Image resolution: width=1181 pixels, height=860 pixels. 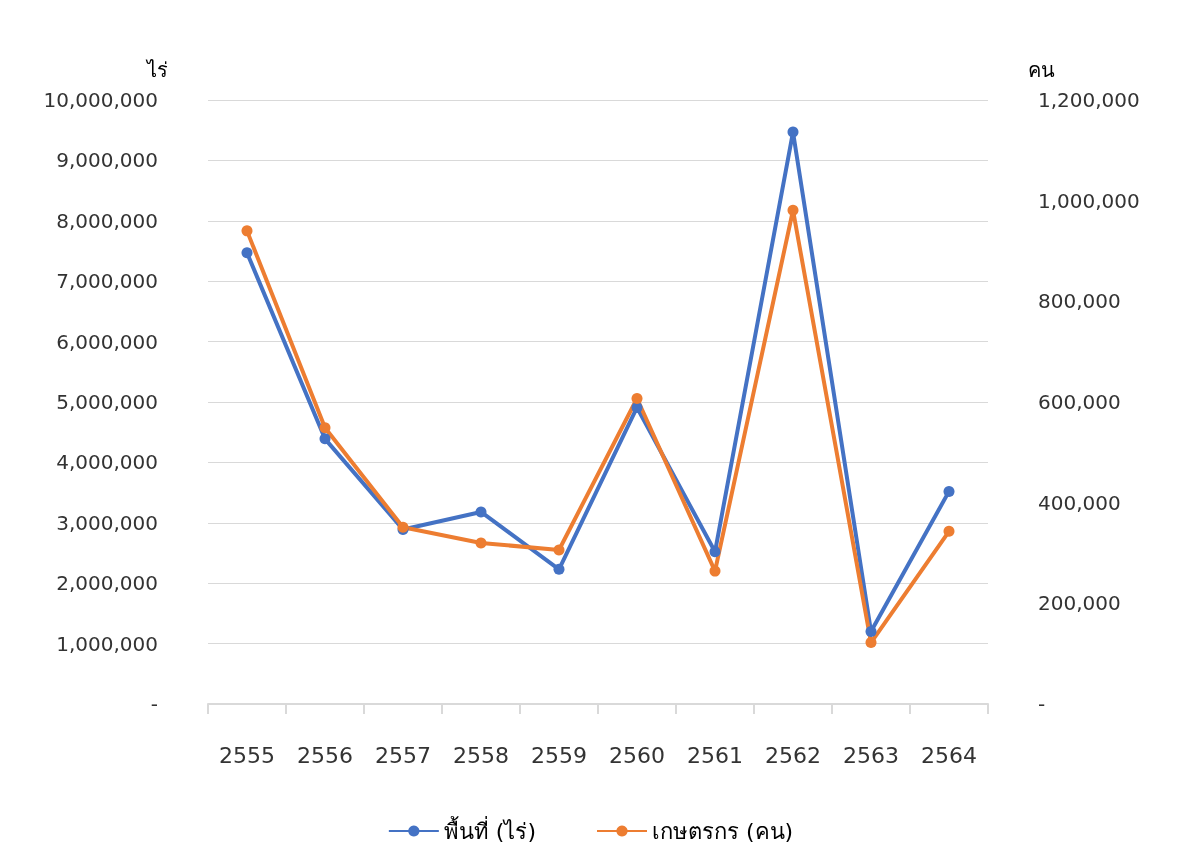 I want to click on x-tick-label: 2563, so click(x=871, y=755).